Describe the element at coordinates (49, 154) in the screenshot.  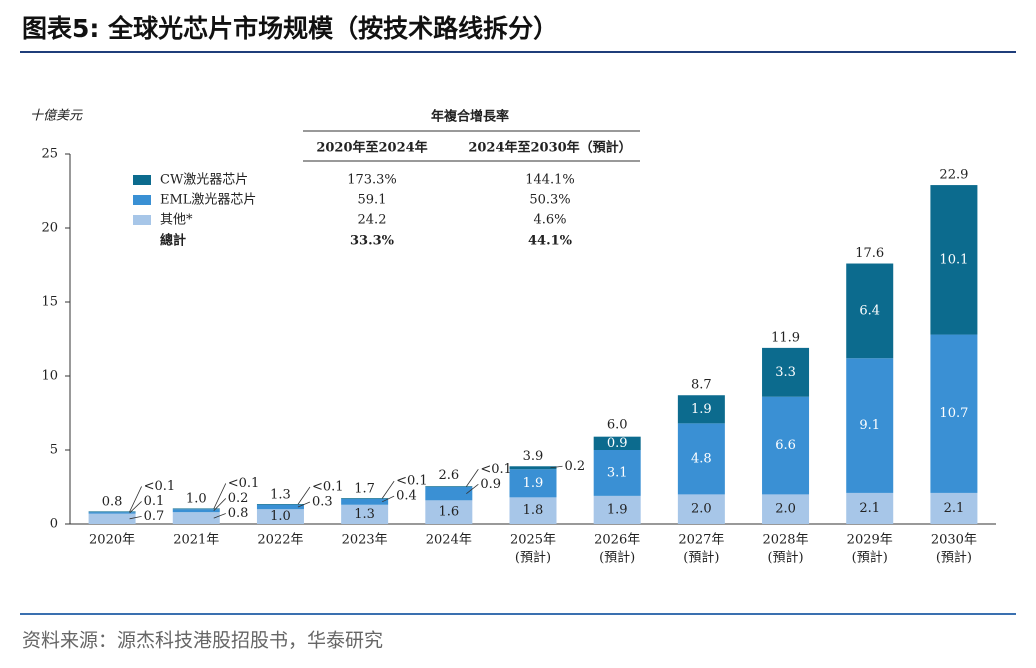
I see `y-tick-label: 25` at that location.